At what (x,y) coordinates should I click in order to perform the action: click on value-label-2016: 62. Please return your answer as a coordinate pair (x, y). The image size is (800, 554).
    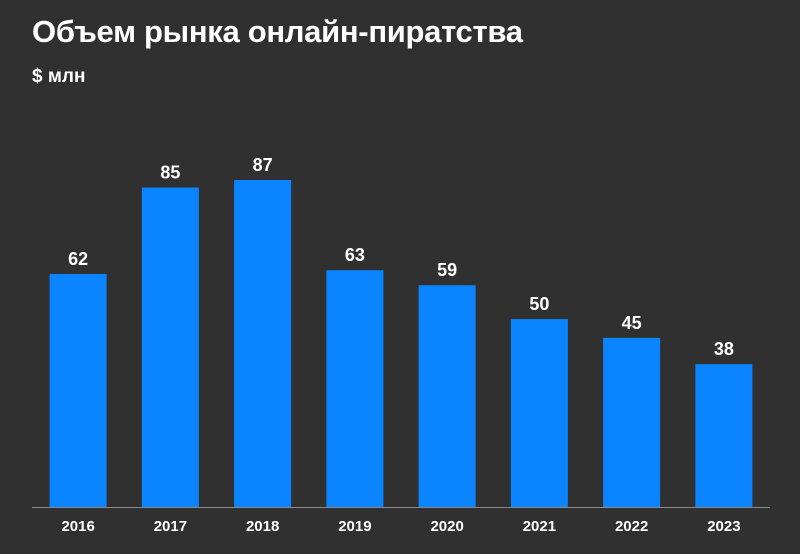
    Looking at the image, I should click on (78, 259).